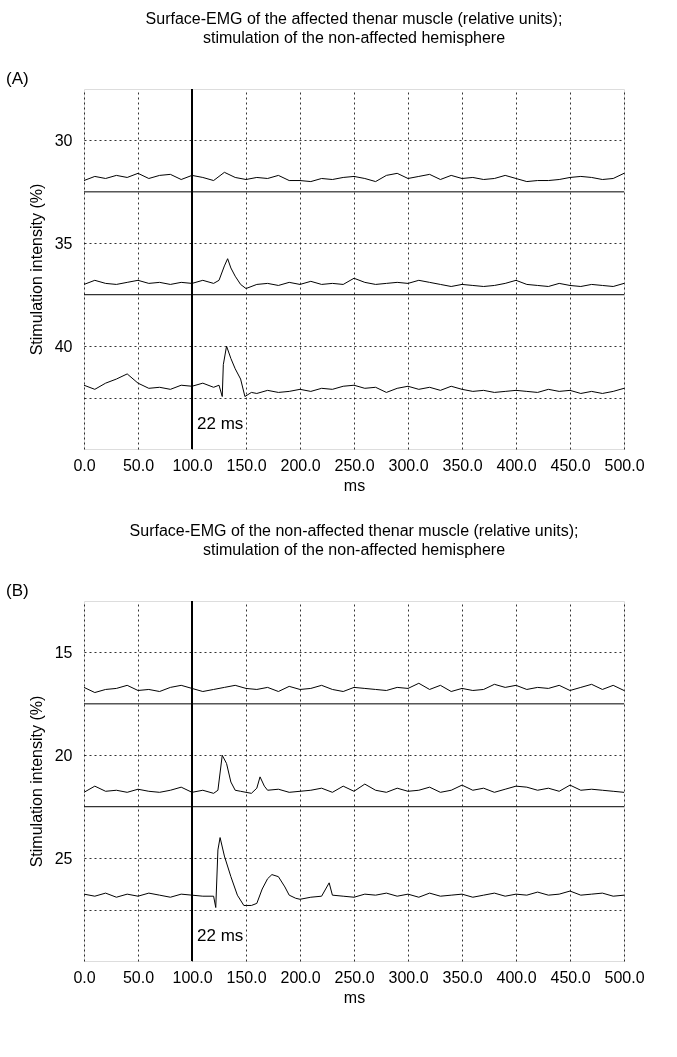 This screenshot has height=1057, width=677. What do you see at coordinates (17, 78) in the screenshot?
I see `text: (A)` at bounding box center [17, 78].